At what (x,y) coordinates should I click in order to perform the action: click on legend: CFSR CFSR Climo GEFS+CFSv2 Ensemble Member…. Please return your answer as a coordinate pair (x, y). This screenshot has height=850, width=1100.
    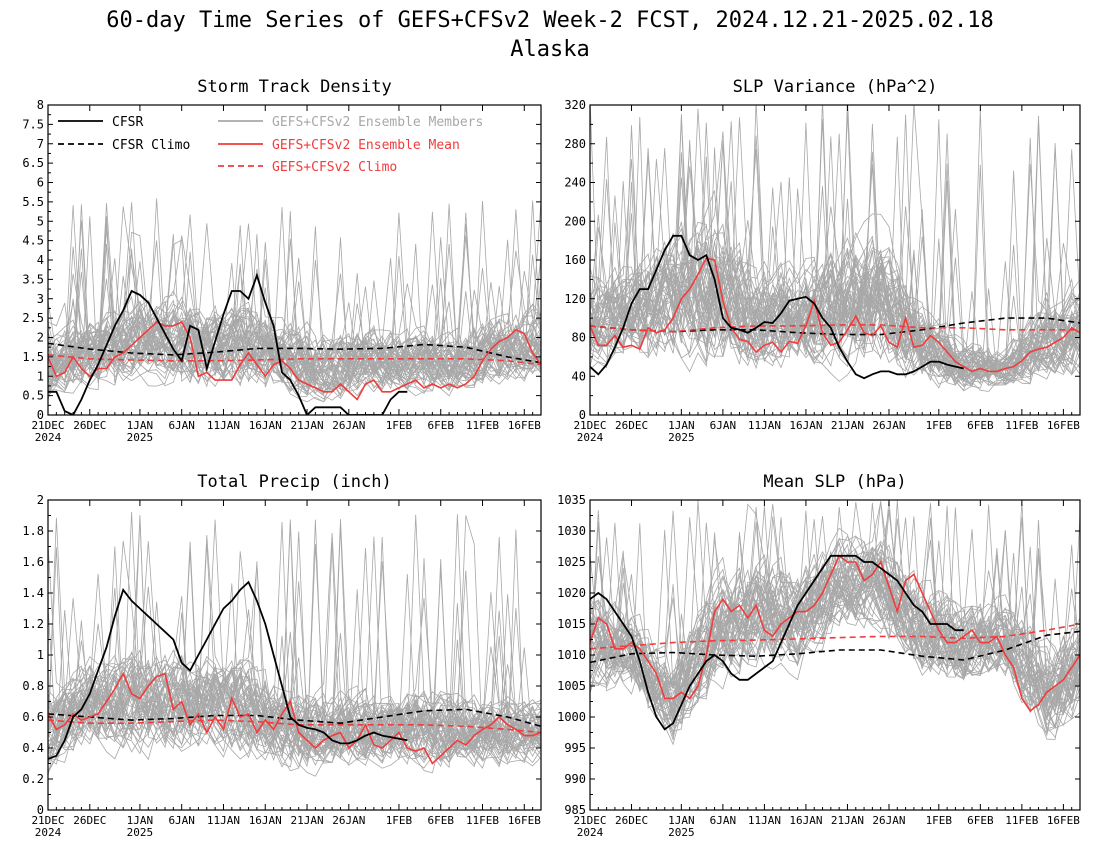
    Looking at the image, I should click on (270, 145).